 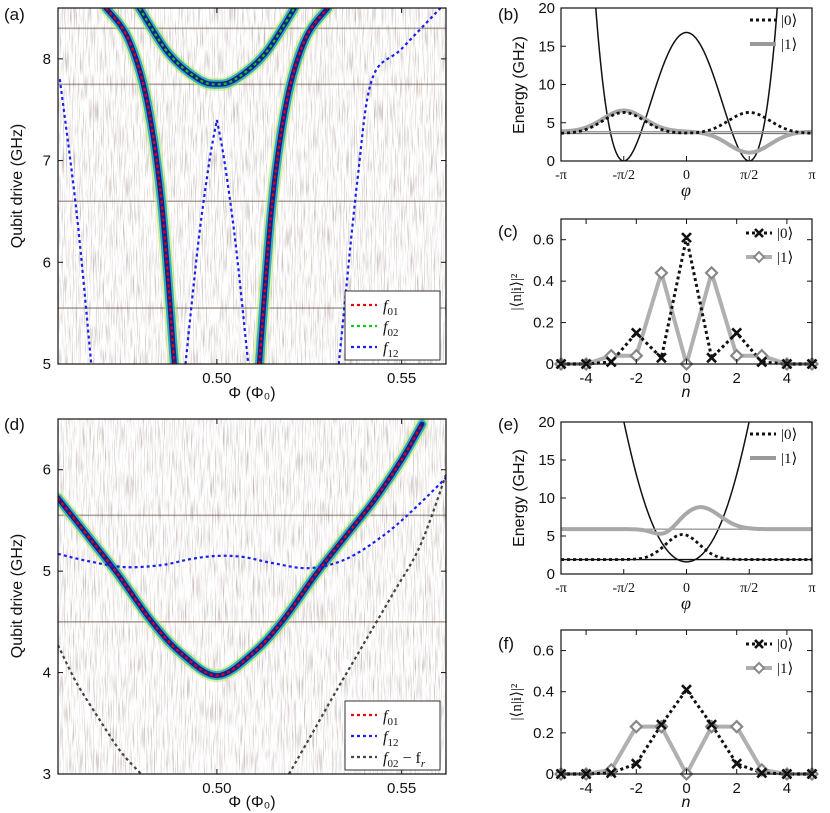 I want to click on x-tick-label: 0.55, so click(x=401, y=378).